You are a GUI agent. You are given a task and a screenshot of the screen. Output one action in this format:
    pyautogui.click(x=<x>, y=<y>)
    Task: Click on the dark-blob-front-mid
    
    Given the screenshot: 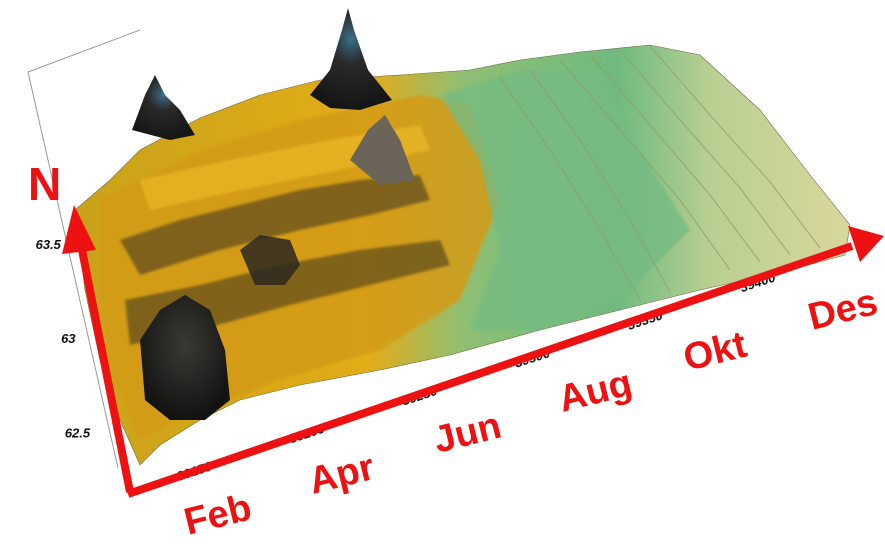 What is the action you would take?
    pyautogui.click(x=270, y=260)
    